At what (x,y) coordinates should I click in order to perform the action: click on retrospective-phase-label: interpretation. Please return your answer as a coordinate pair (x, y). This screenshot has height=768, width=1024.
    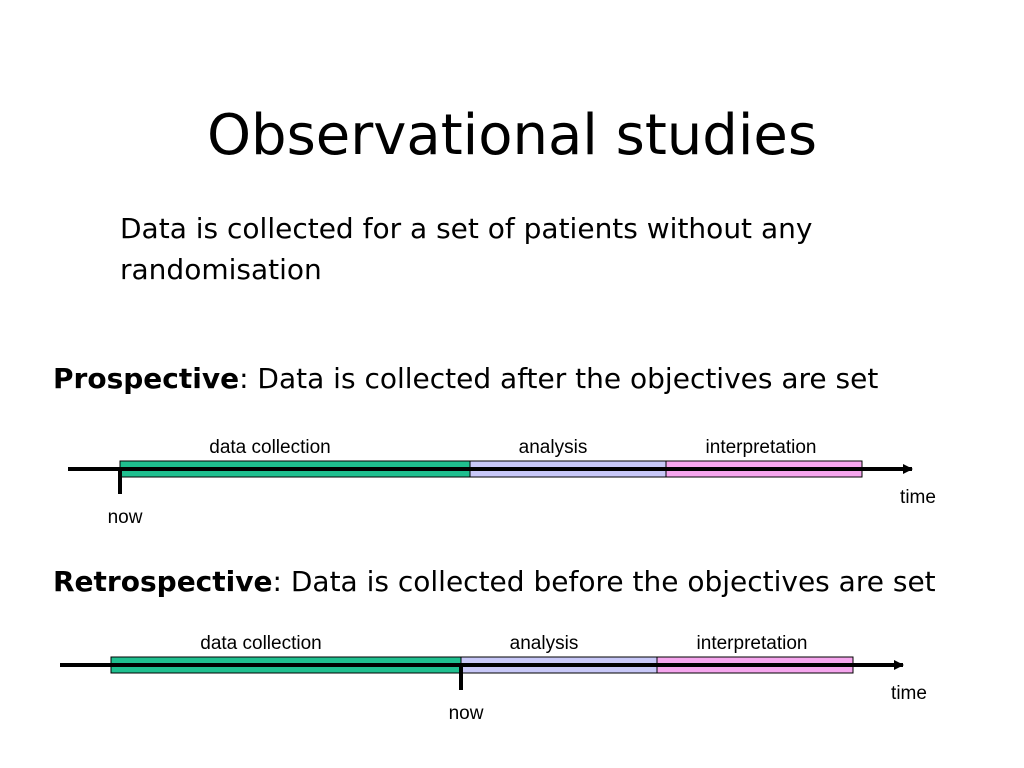
    Looking at the image, I should click on (752, 643).